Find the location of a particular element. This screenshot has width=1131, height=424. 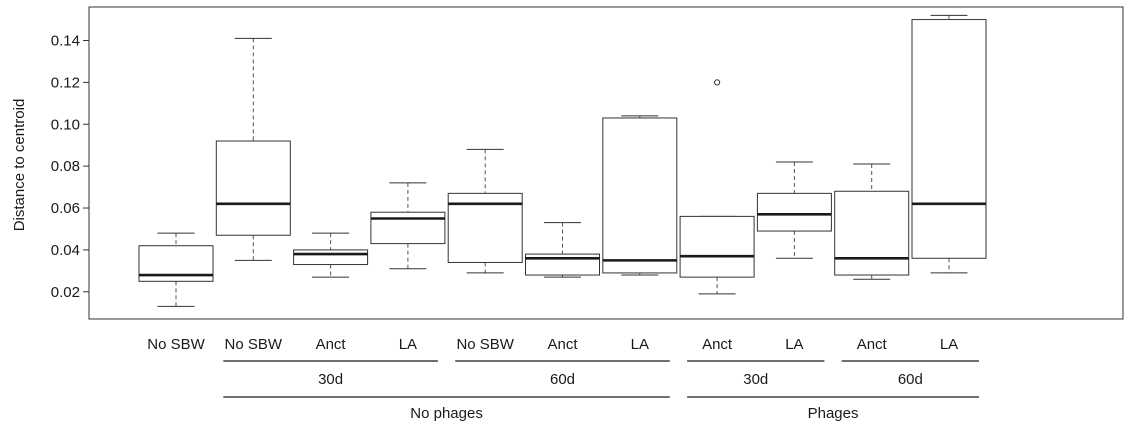

y-axis-label: Distance to centroid is located at coordinates (19, 165).